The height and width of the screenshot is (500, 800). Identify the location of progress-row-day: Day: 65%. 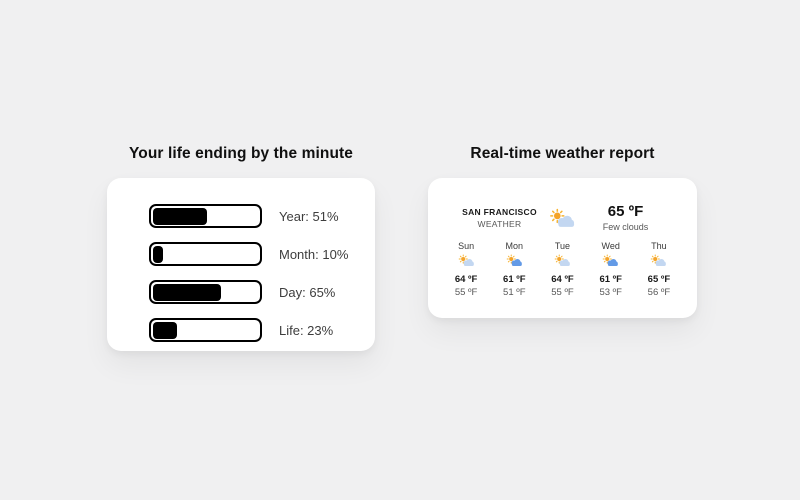
(262, 292).